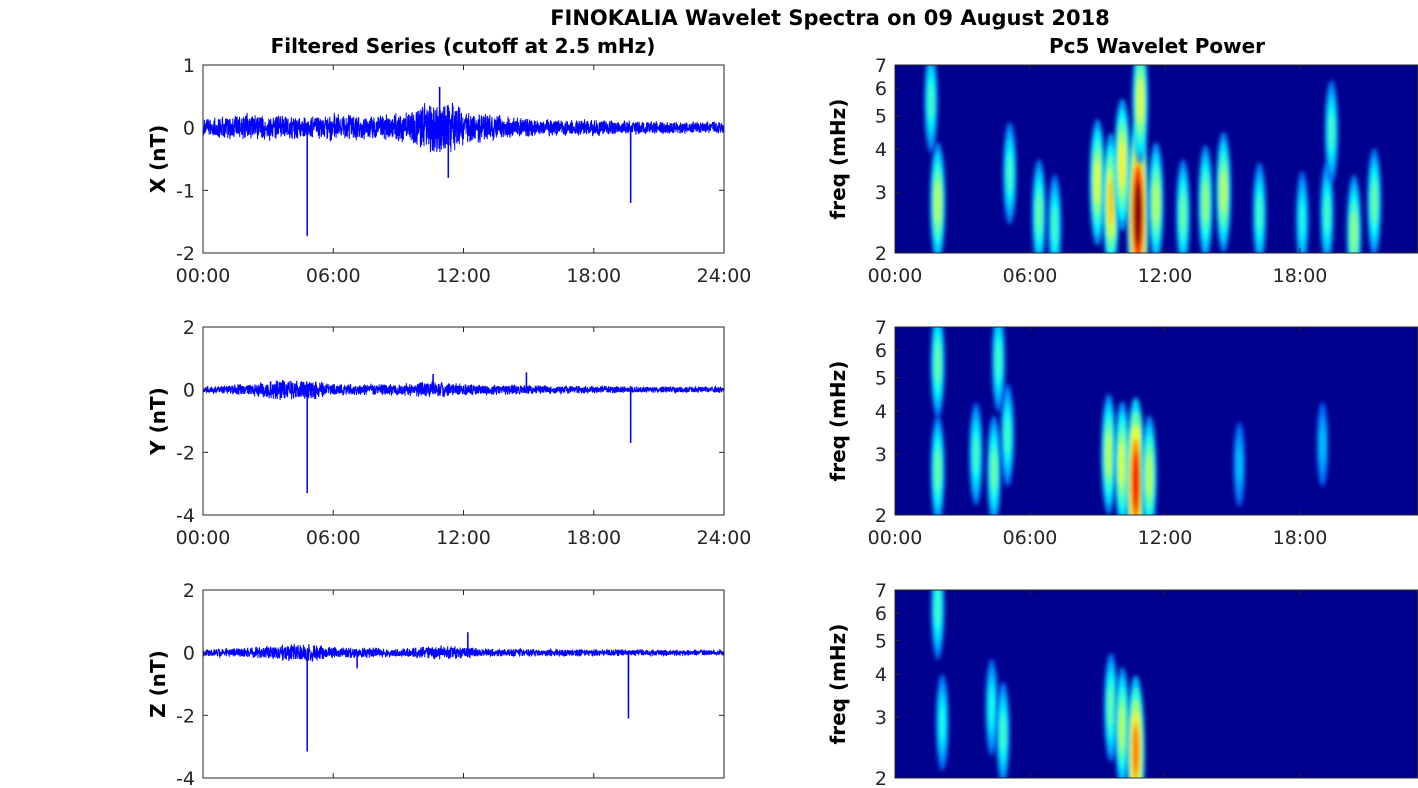 This screenshot has width=1418, height=788. What do you see at coordinates (185, 191) in the screenshot?
I see `y-tick-label: -1` at bounding box center [185, 191].